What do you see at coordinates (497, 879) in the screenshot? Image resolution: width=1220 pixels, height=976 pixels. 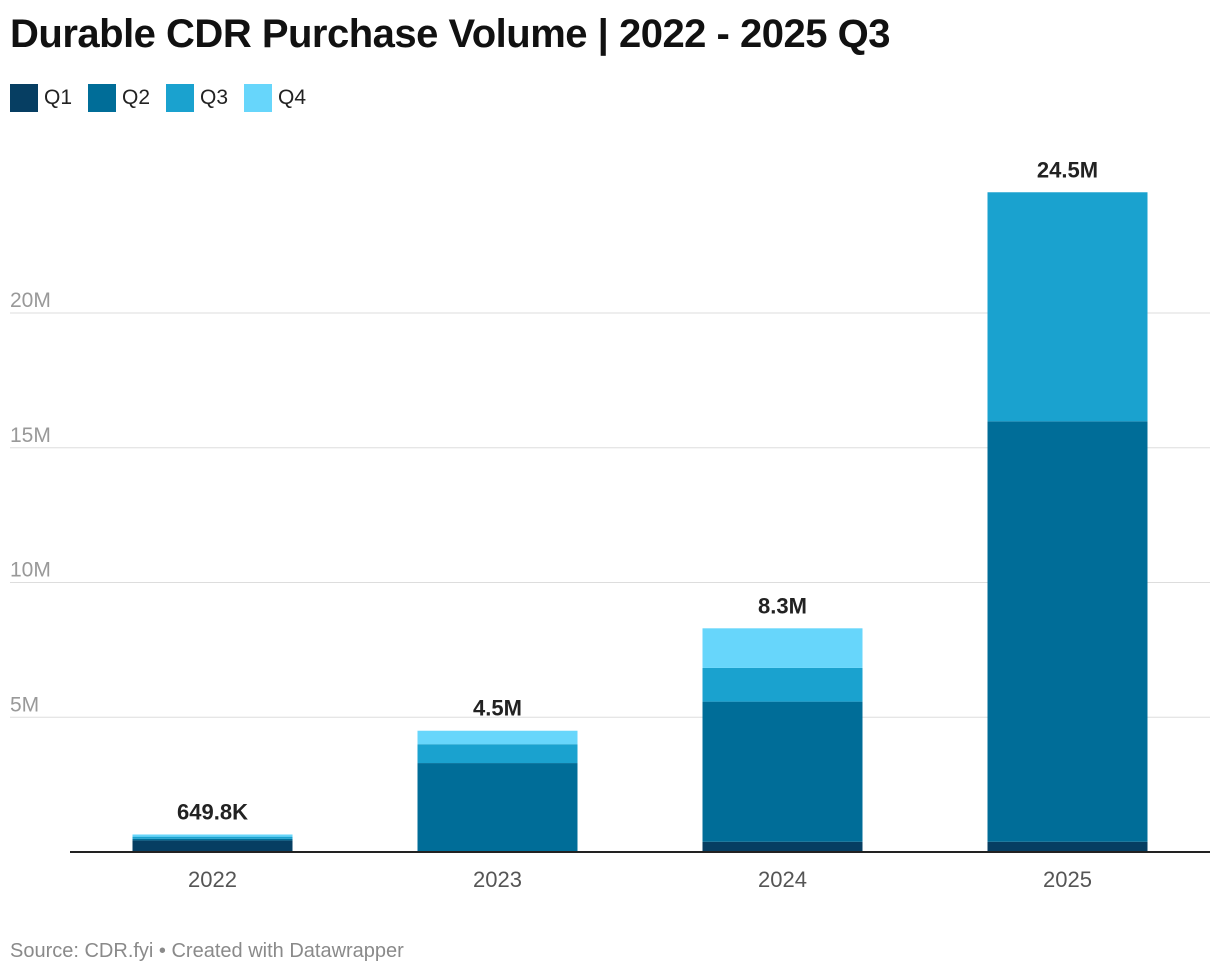 I see `x-tick-label-2023: 2023` at bounding box center [497, 879].